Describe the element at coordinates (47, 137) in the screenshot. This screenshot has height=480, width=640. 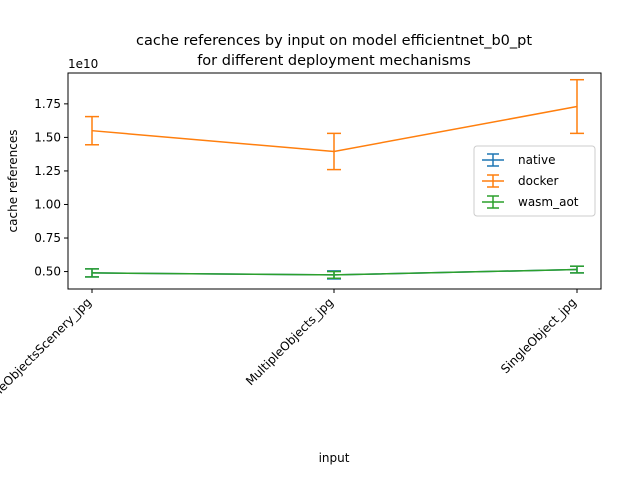
I see `y-tick-label: 1.50` at that location.